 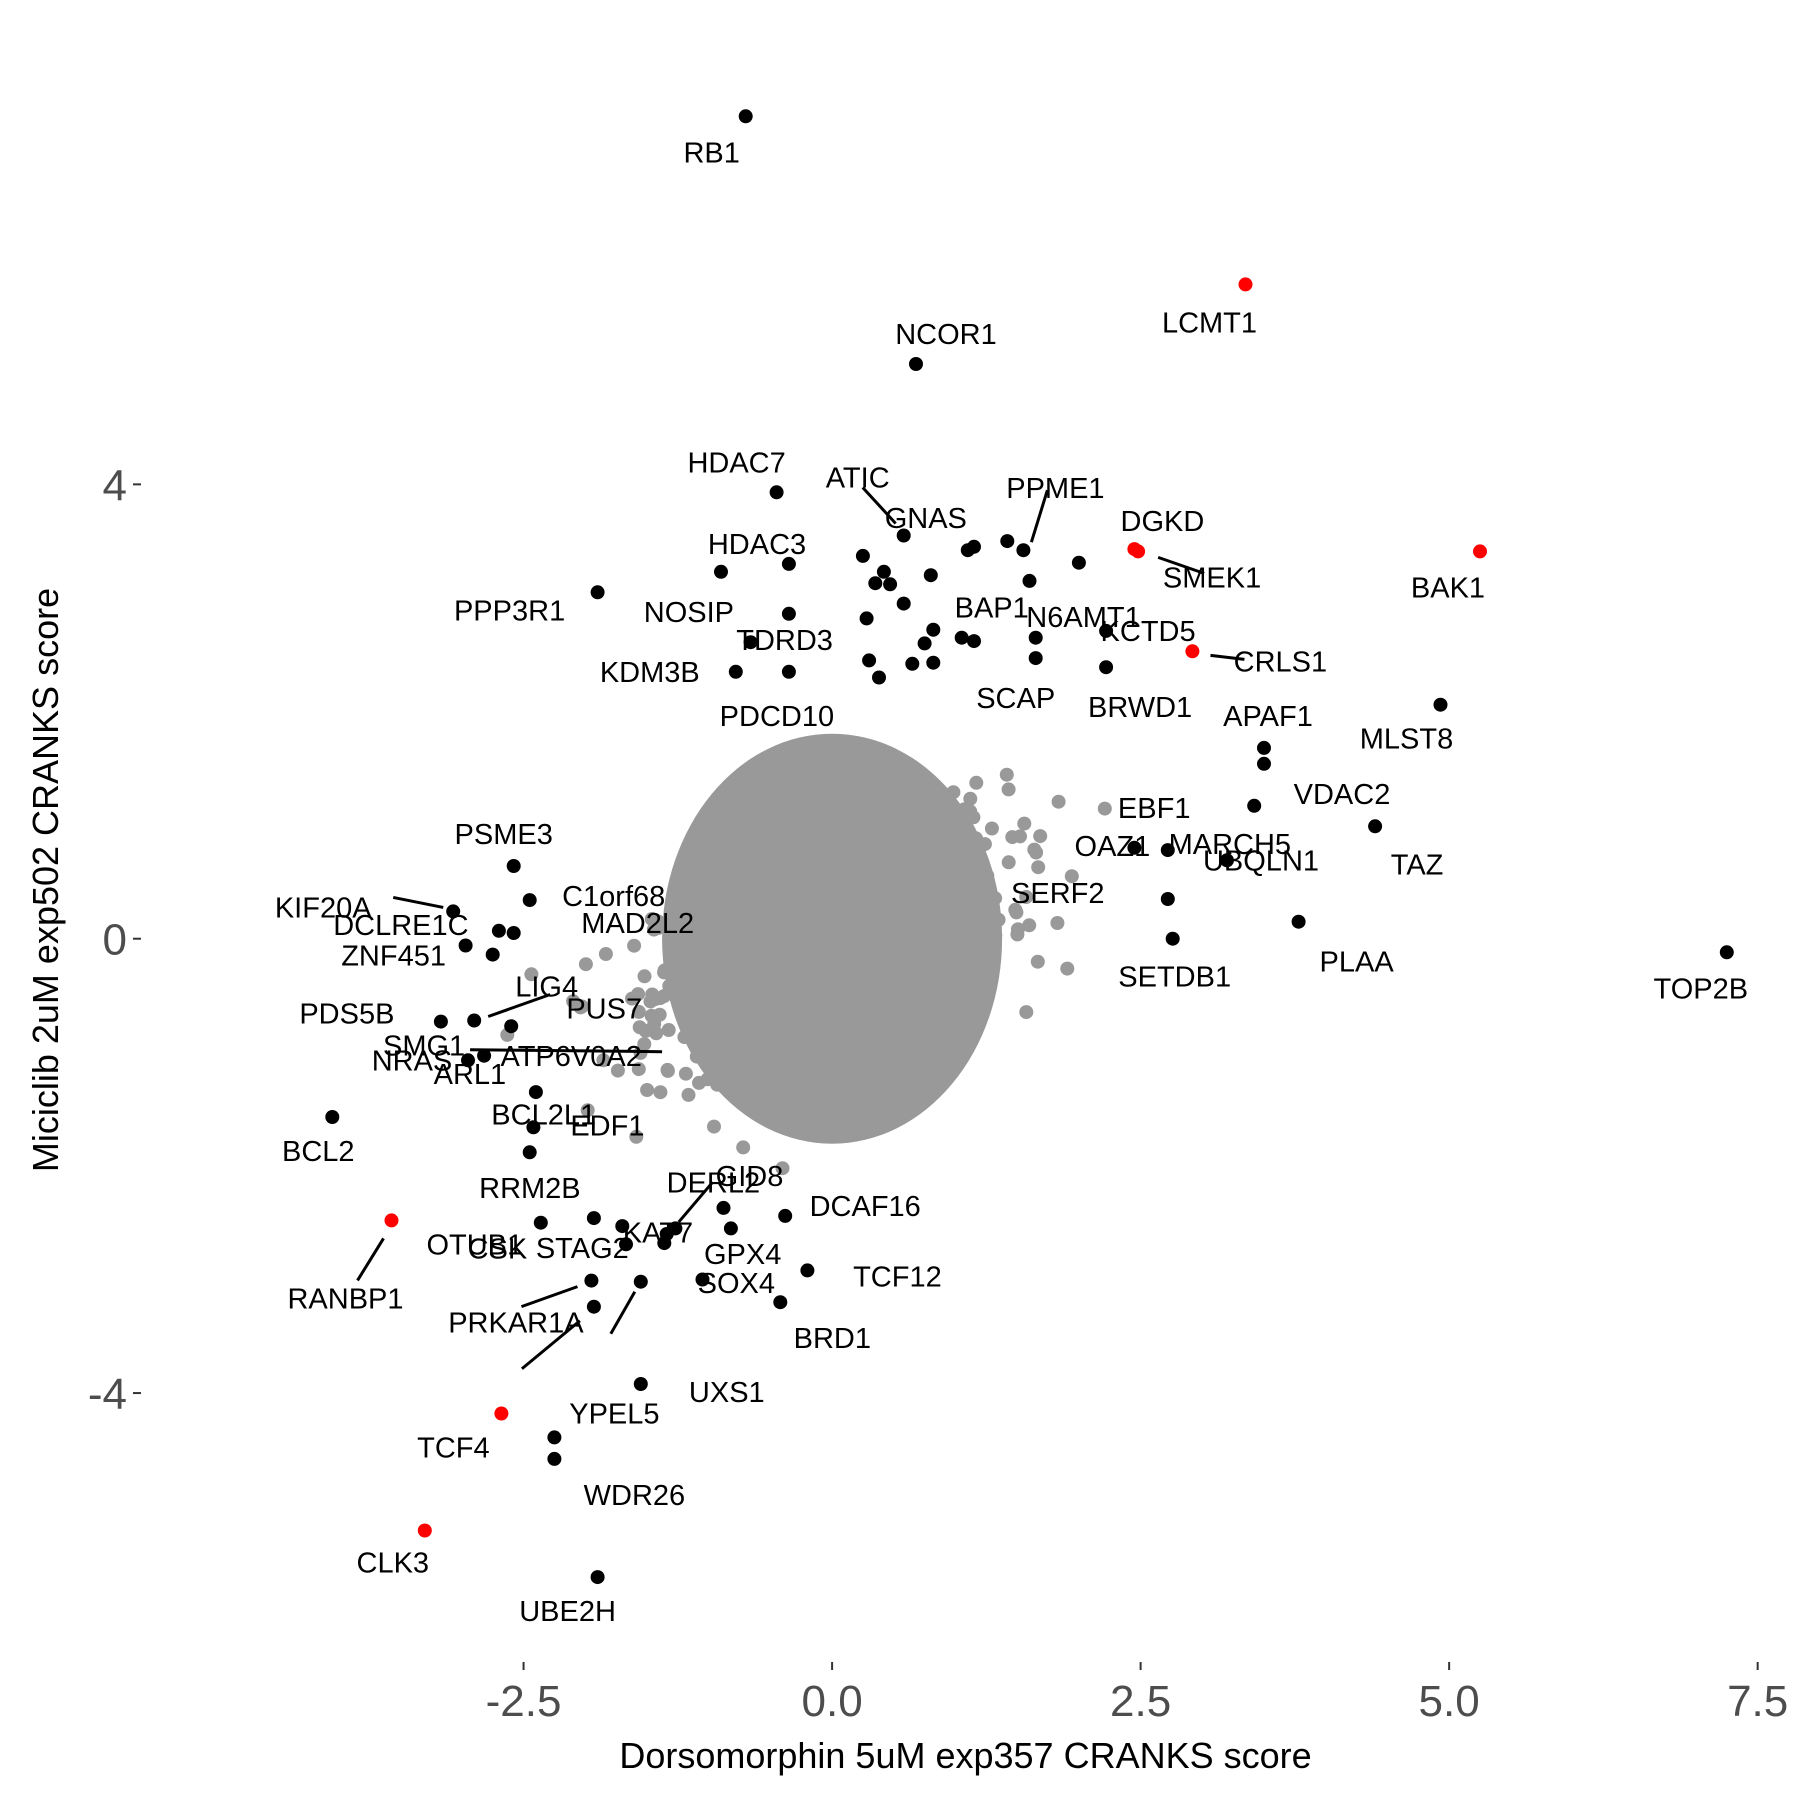 What do you see at coordinates (484, 1055) in the screenshot?
I see `point-smg1` at bounding box center [484, 1055].